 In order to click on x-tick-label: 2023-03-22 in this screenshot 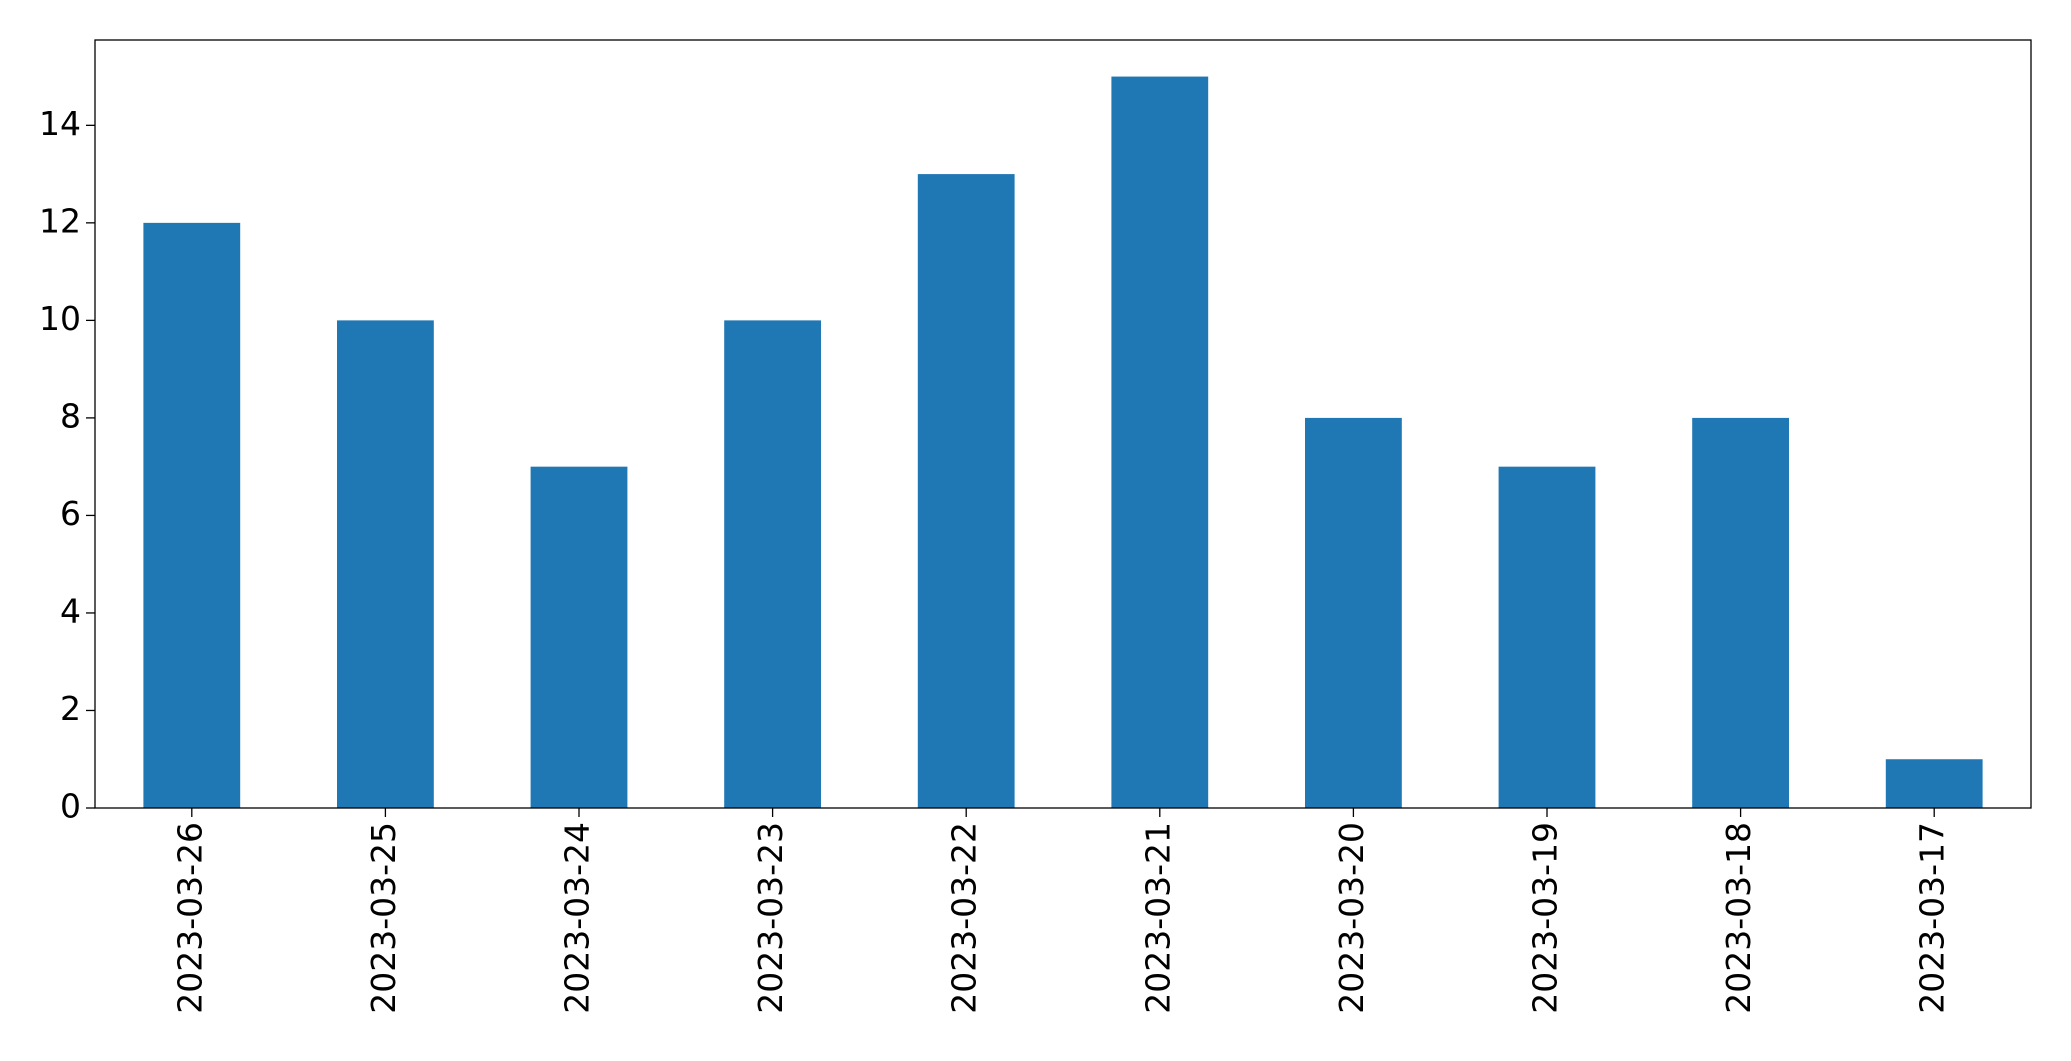, I will do `click(964, 918)`.